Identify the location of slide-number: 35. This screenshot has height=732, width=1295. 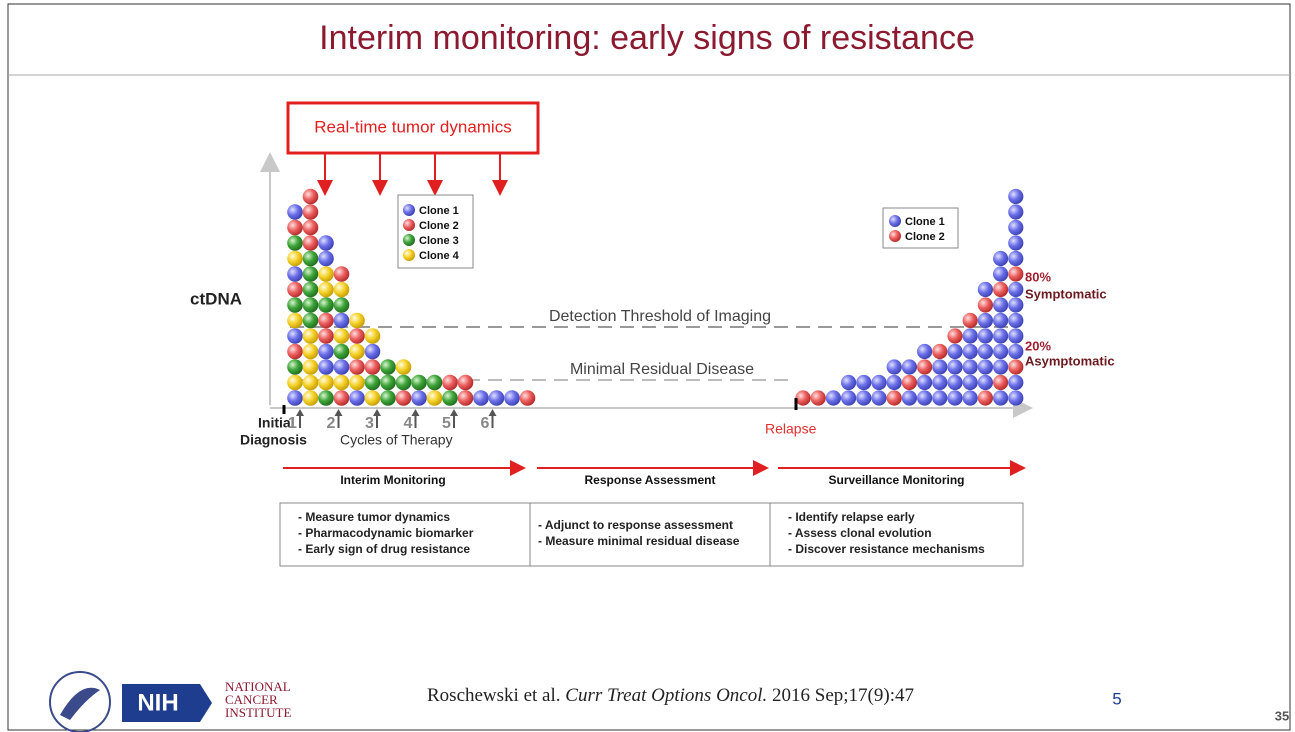
(1282, 715).